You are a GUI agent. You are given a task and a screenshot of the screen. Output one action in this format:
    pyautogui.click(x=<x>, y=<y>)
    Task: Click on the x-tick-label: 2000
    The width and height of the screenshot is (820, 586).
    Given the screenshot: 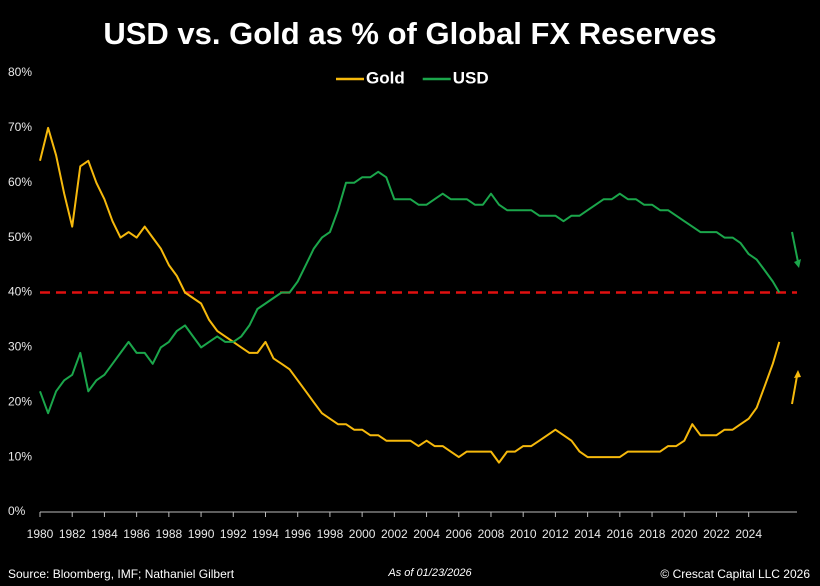 What is the action you would take?
    pyautogui.click(x=362, y=534)
    